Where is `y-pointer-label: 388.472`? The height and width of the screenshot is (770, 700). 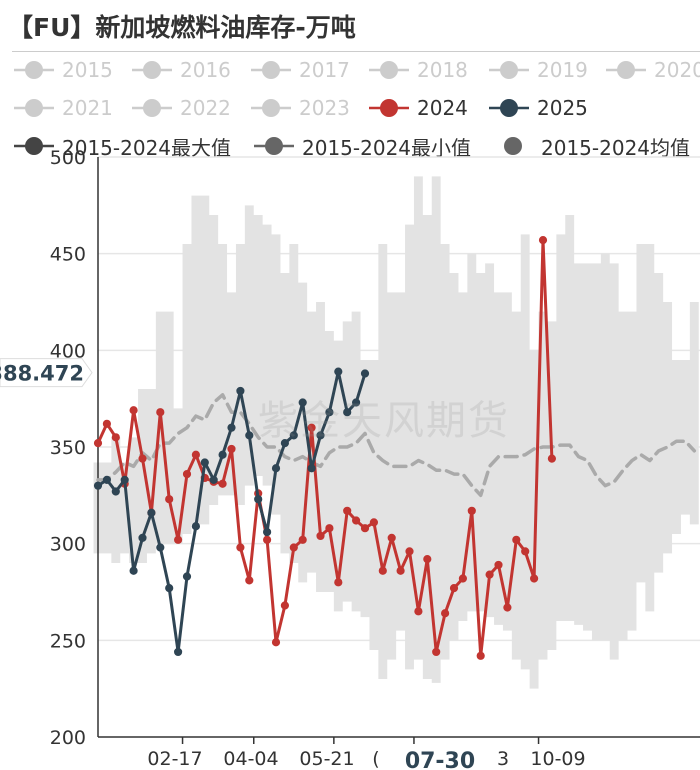 y-pointer-label: 388.472 is located at coordinates (42, 374).